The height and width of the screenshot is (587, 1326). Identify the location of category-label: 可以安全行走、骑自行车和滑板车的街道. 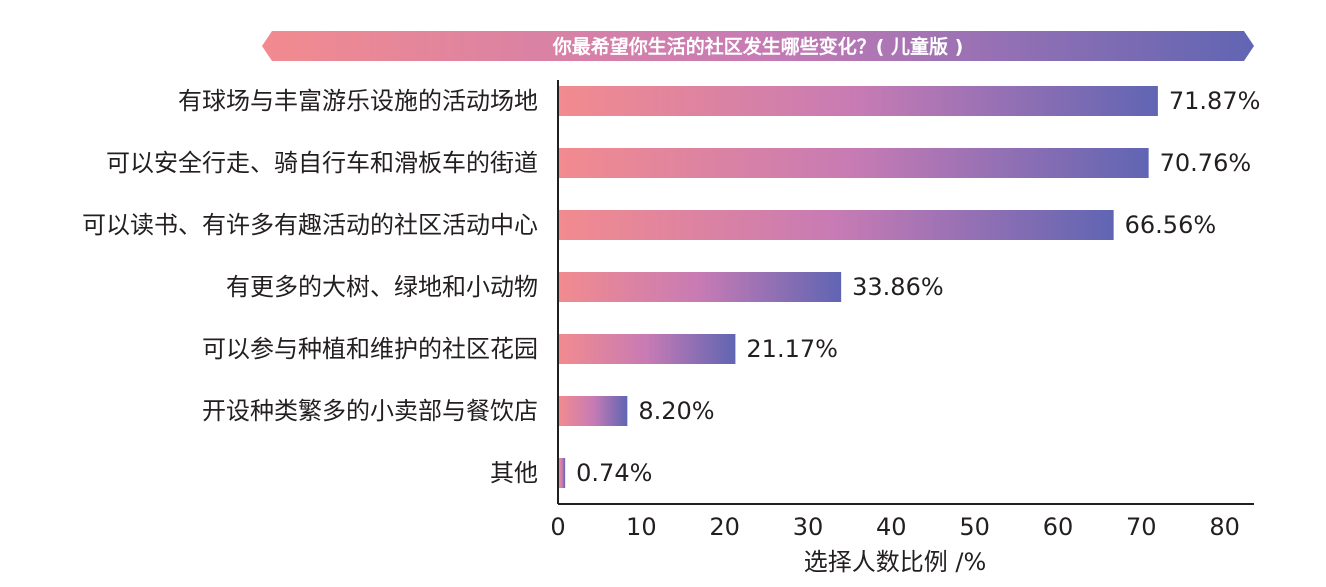
(322, 163).